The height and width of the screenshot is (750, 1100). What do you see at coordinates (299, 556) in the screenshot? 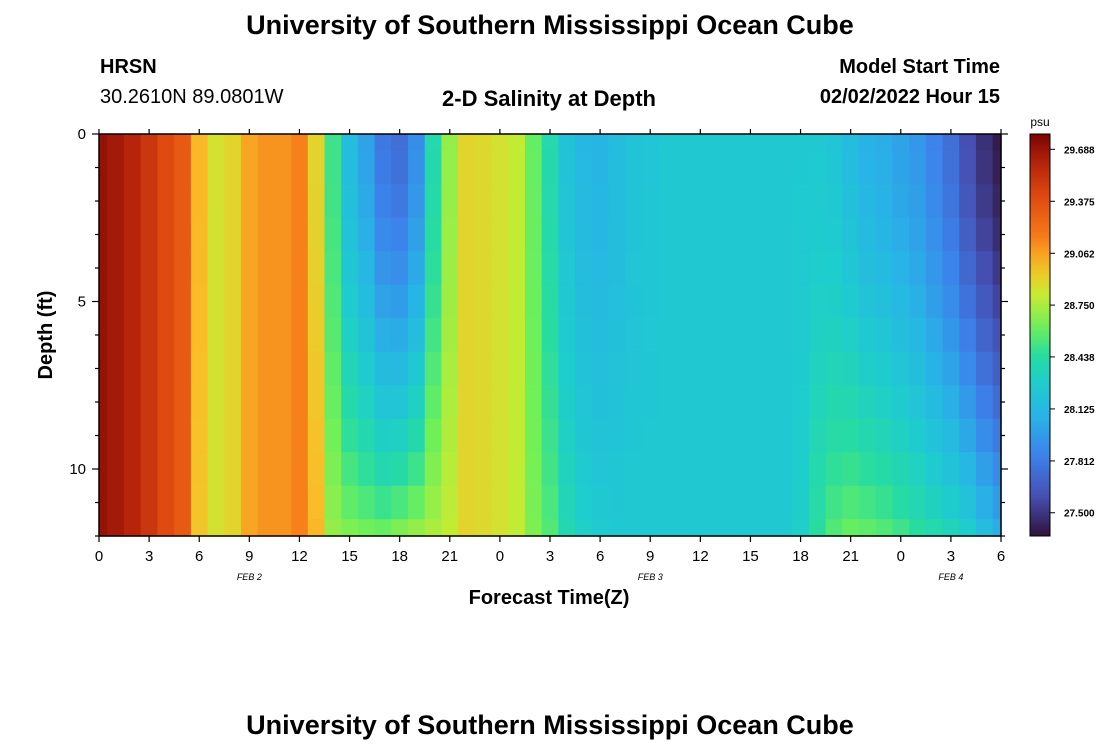
I see `x-tick-label: 12` at bounding box center [299, 556].